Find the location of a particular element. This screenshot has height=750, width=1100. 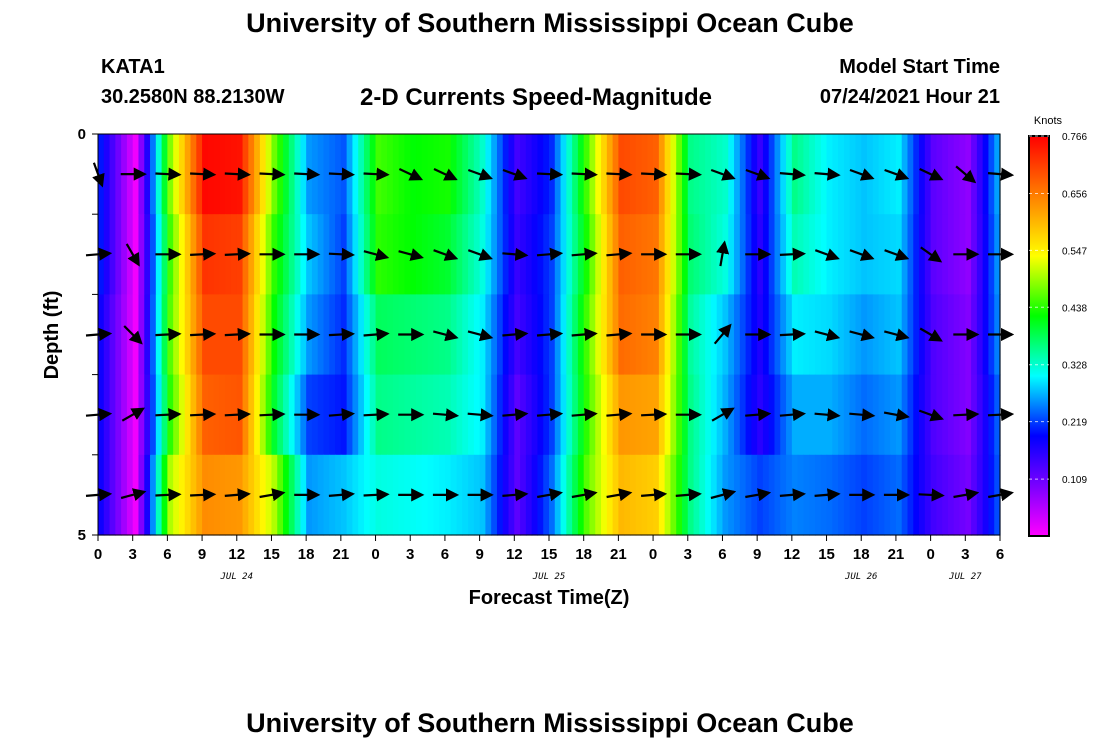

y-axis-label: Depth (ft) is located at coordinates (52, 335).